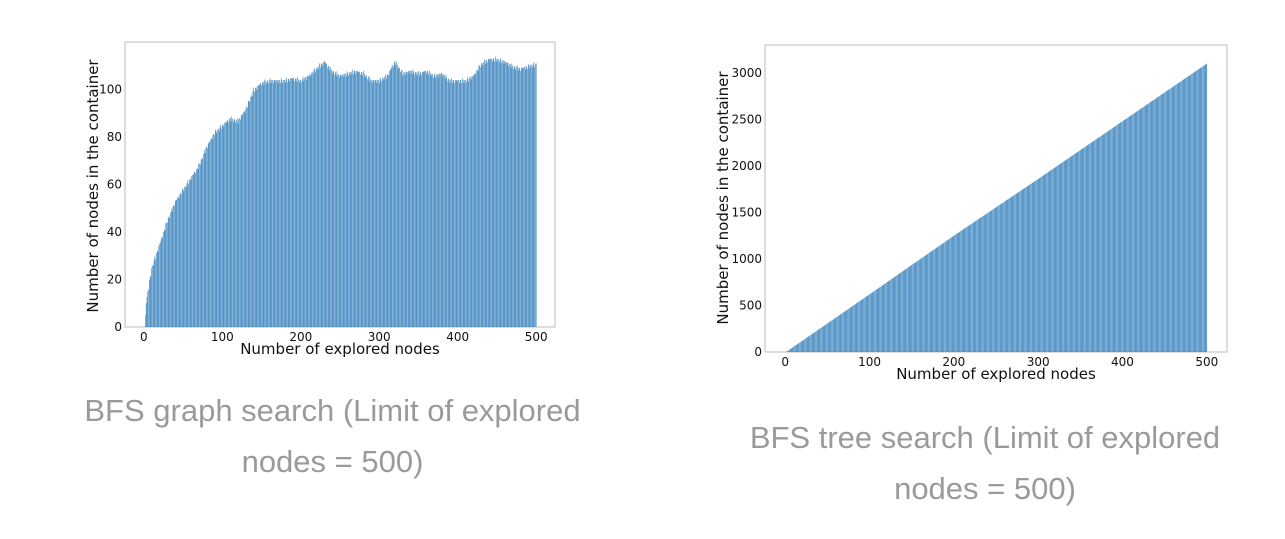 The image size is (1285, 539). I want to click on y-tick-label: 500, so click(750, 305).